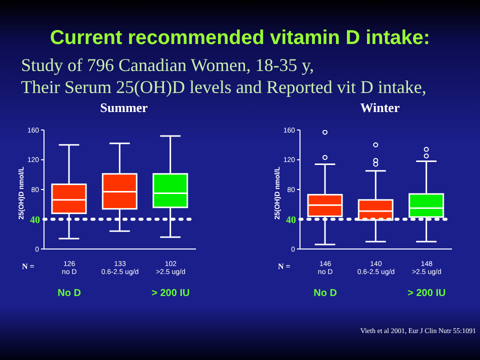  Describe the element at coordinates (240, 38) in the screenshot. I see `text: Current recommended vitamin D intake:` at that location.